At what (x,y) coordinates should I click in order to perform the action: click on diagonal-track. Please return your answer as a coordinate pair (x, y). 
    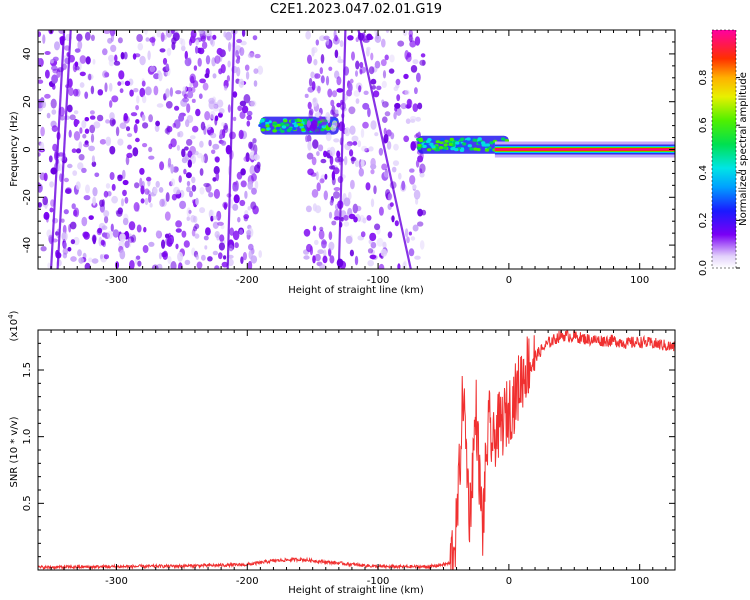
    Looking at the image, I should click on (342, 149).